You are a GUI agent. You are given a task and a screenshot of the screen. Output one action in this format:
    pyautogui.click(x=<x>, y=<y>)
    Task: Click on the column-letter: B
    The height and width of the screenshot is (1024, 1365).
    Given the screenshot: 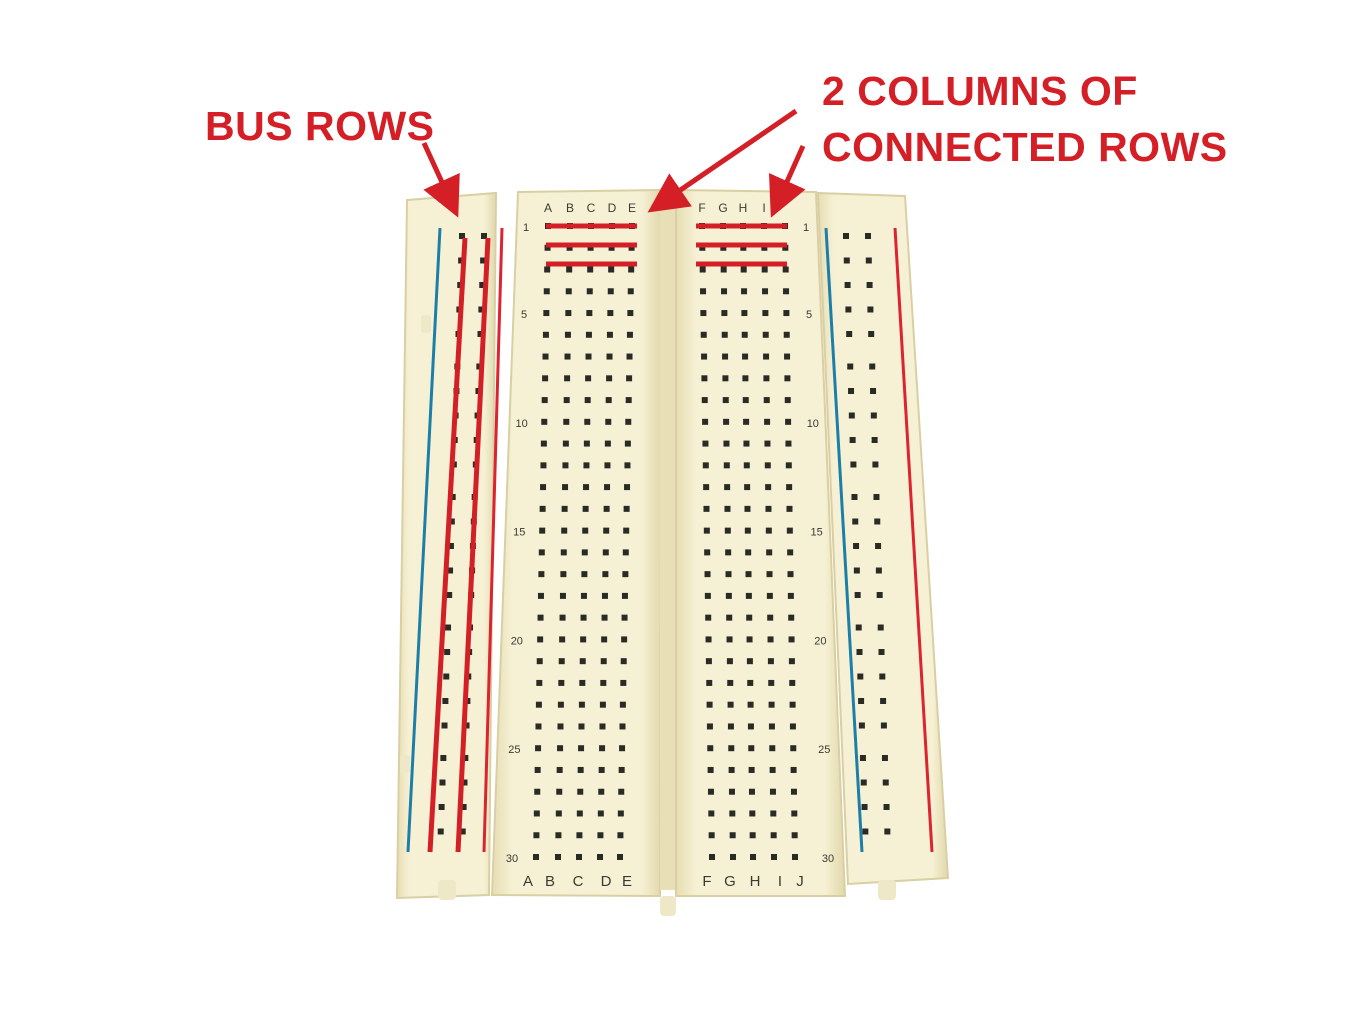 What is the action you would take?
    pyautogui.click(x=570, y=208)
    